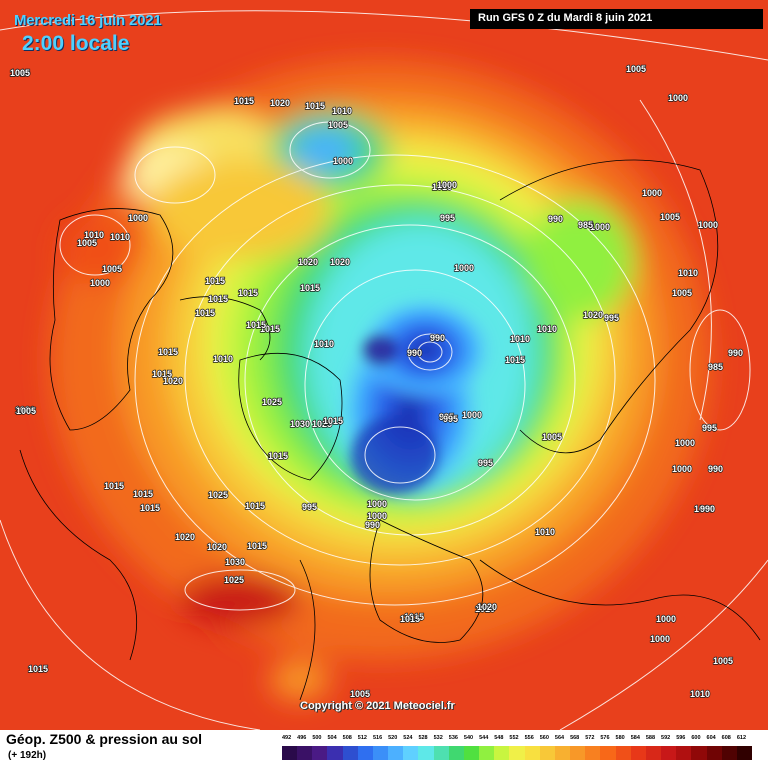 The image size is (768, 768). What do you see at coordinates (484, 738) in the screenshot?
I see `scale-label: 544` at bounding box center [484, 738].